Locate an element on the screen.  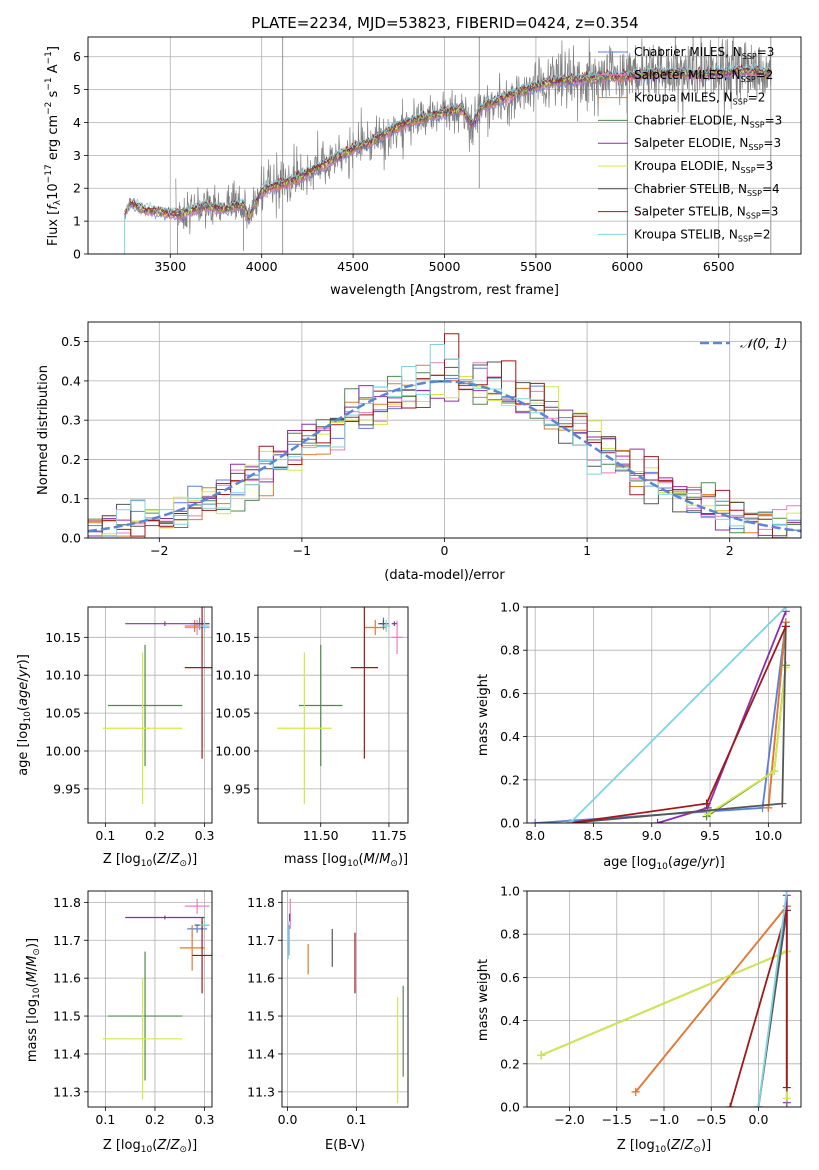
x-tick-label: −0.5 is located at coordinates (711, 1119).